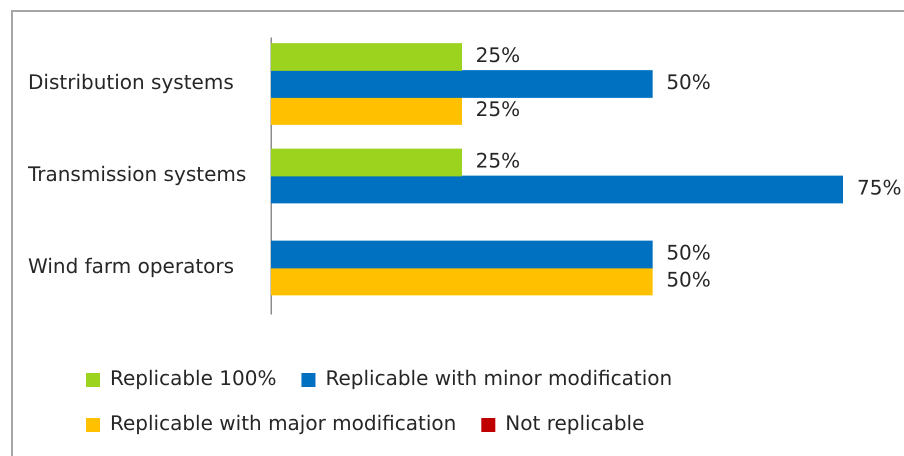  I want to click on y-tick-label: Wind farm operators, so click(131, 266).